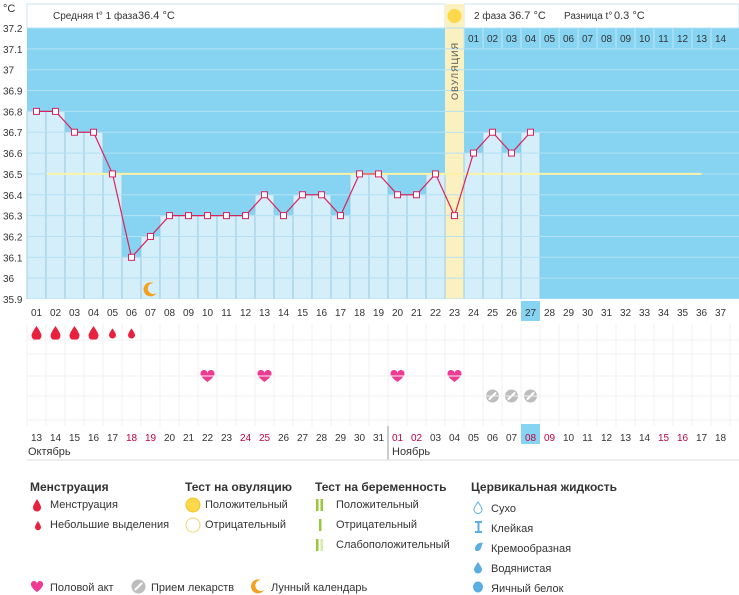  Describe the element at coordinates (588, 39) in the screenshot. I see `post-ovulation-day-label: 07` at that location.